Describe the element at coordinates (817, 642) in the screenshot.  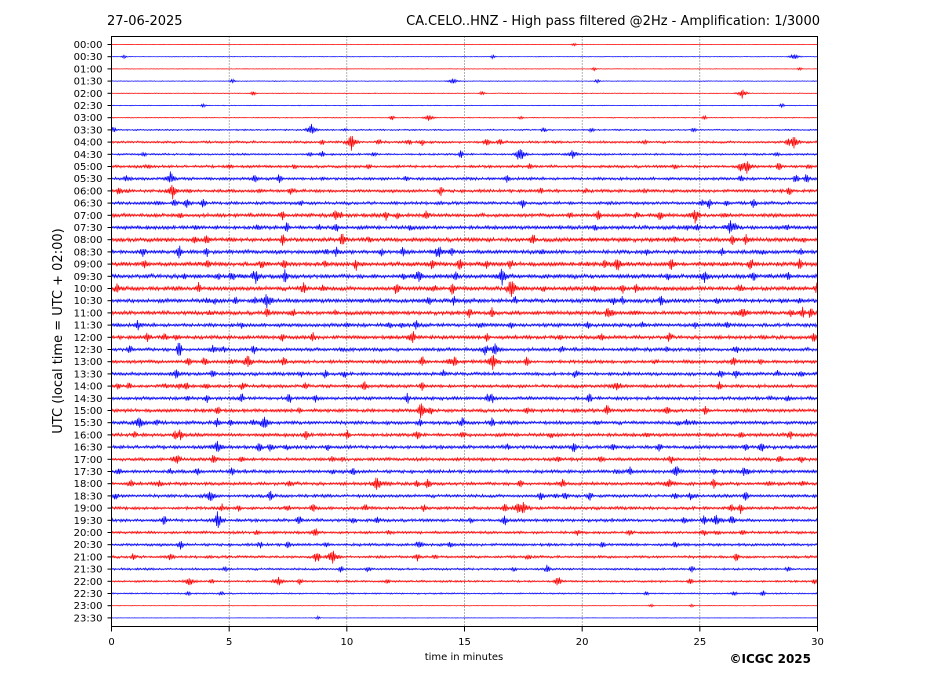
I see `x-tick-label: 30` at that location.